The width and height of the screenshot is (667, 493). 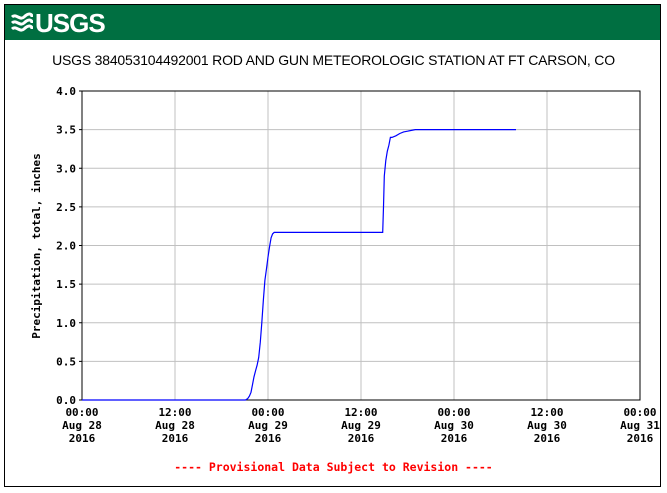 I want to click on usgs-logo: USGS, so click(x=58, y=22).